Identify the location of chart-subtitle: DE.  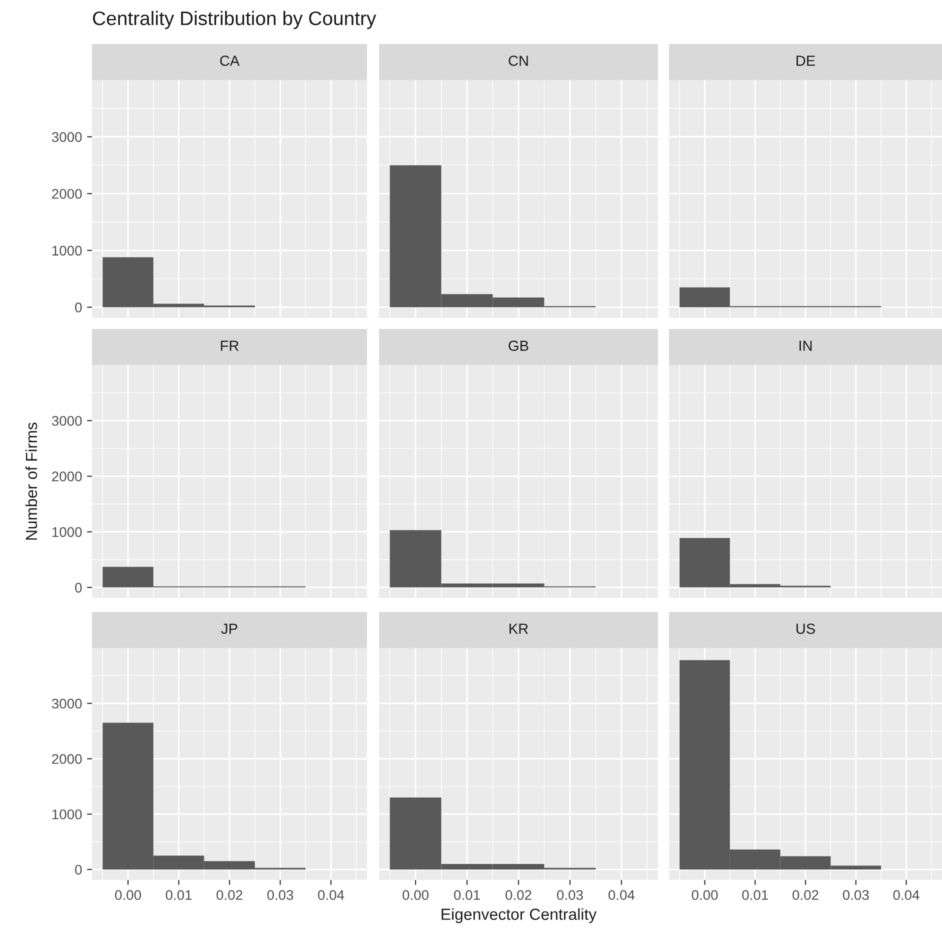
(806, 61).